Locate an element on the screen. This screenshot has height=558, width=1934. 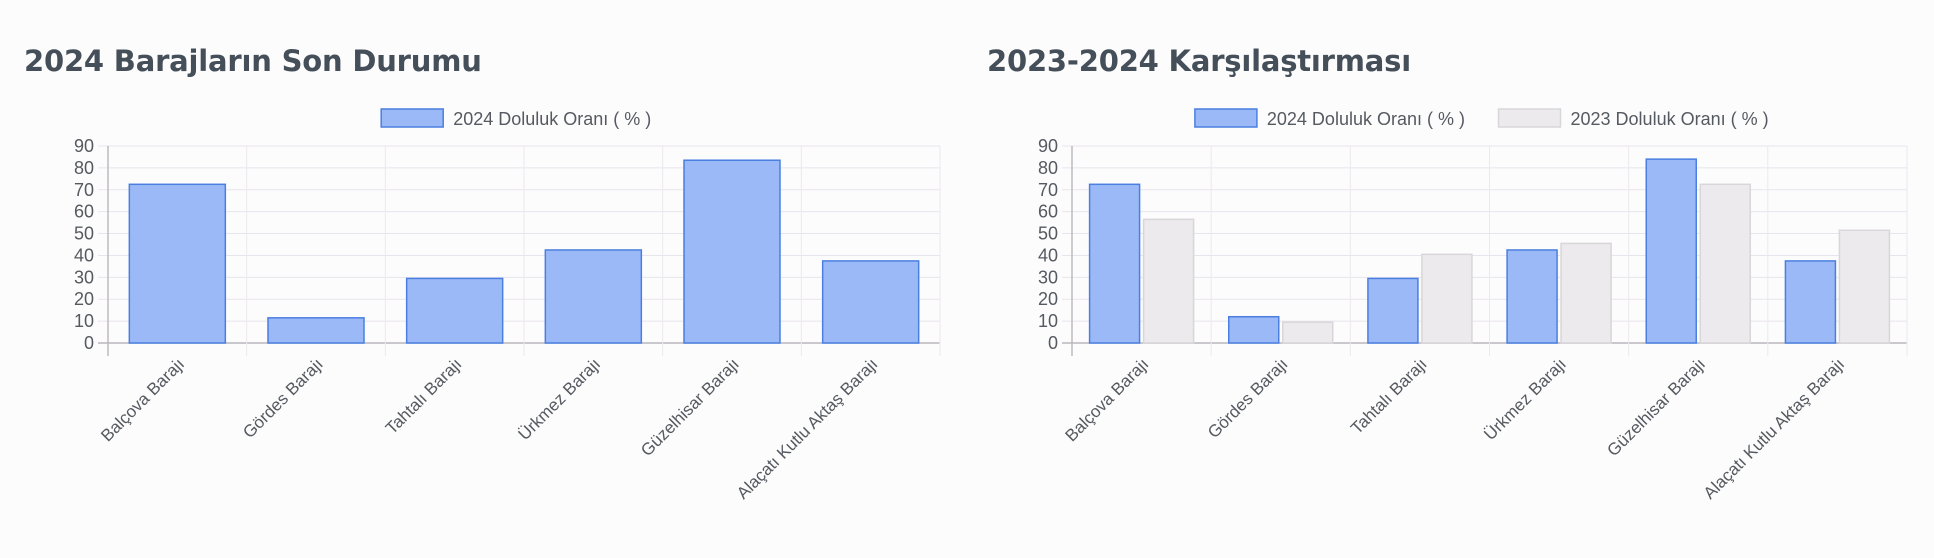
legend-label: 2023 Doluluk Oranı ( % ) is located at coordinates (1670, 119).